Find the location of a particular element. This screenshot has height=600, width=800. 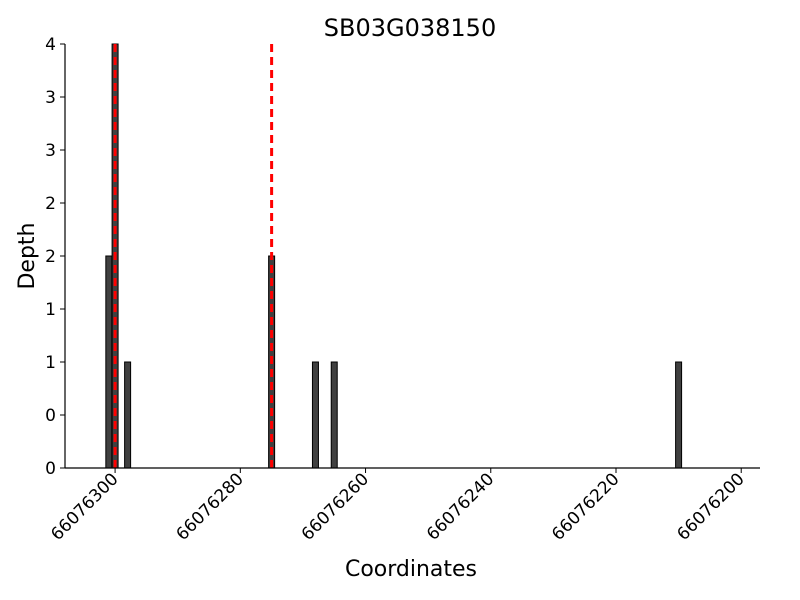

x-tick-label-3: 66076240 is located at coordinates (460, 506).